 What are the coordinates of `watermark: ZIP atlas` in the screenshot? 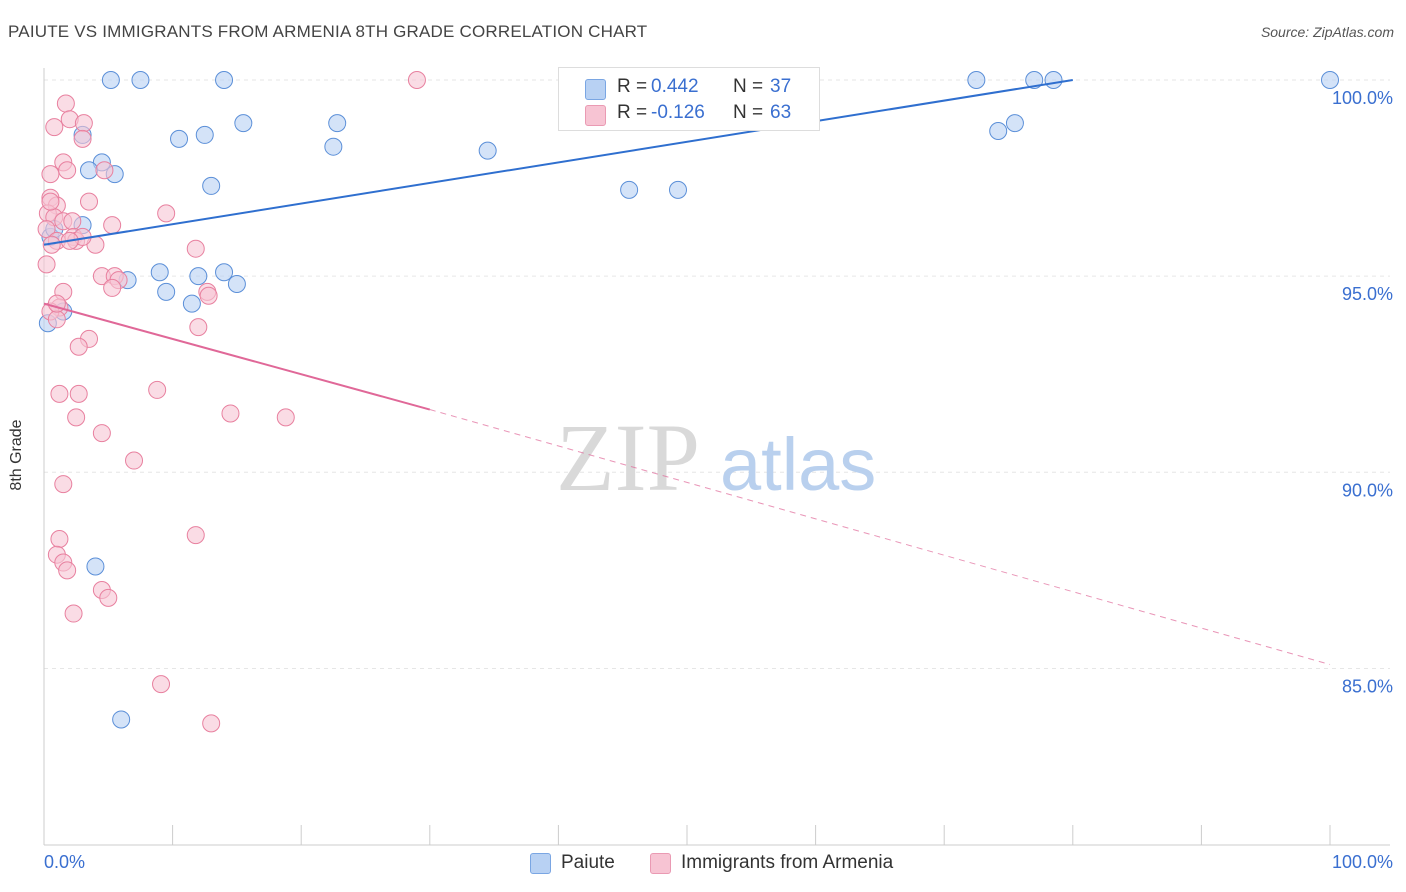 It's located at (716, 457).